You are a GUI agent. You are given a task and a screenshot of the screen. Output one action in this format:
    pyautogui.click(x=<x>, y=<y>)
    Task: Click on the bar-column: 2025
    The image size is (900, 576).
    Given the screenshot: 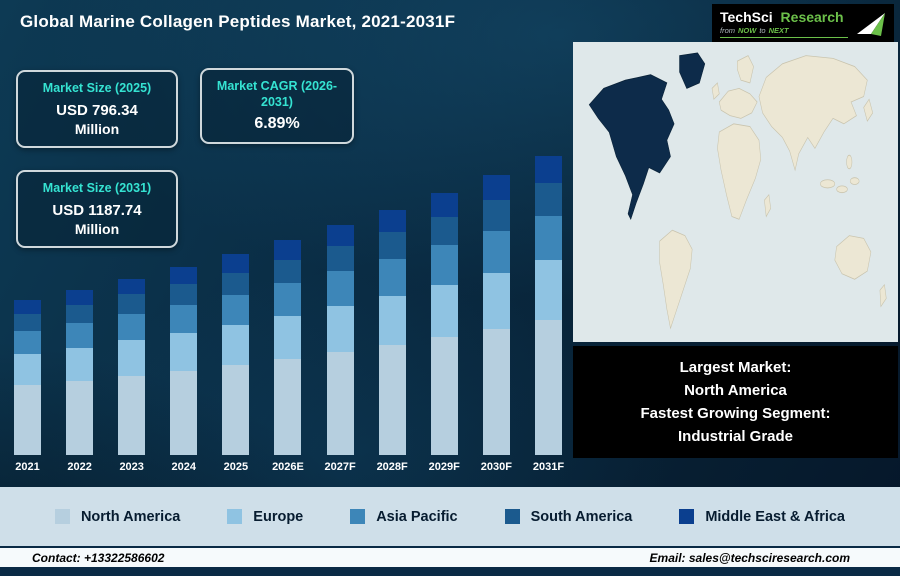 What is the action you would take?
    pyautogui.click(x=236, y=365)
    